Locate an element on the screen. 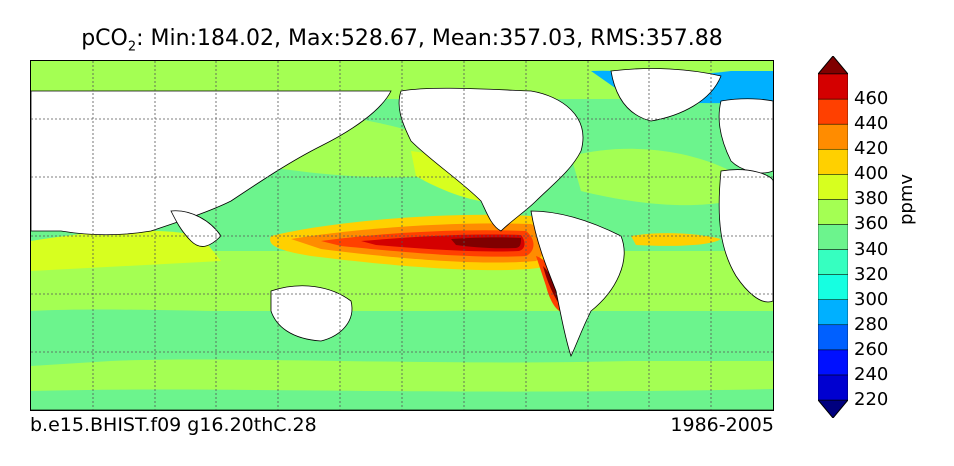 Image resolution: width=954 pixels, height=466 pixels. time-period: 1986-2005 is located at coordinates (722, 425).